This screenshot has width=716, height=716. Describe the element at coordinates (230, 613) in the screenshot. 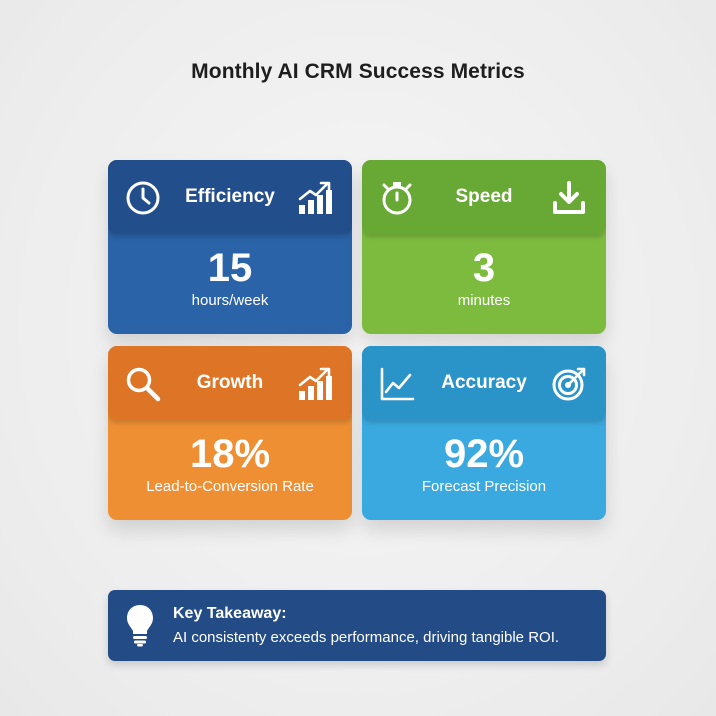

I see `takeaway-heading: Key Takeaway:` at that location.